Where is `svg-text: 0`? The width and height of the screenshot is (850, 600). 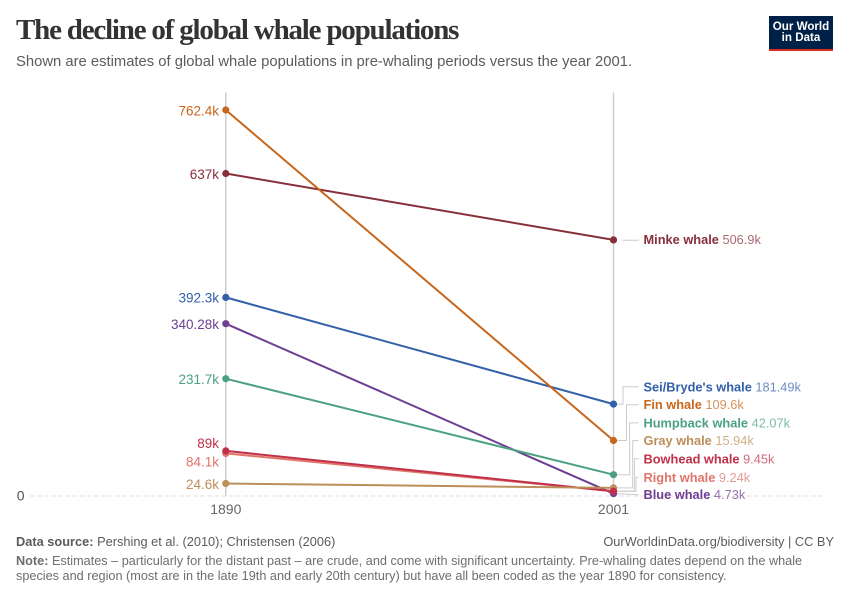 svg-text: 0 is located at coordinates (21, 496).